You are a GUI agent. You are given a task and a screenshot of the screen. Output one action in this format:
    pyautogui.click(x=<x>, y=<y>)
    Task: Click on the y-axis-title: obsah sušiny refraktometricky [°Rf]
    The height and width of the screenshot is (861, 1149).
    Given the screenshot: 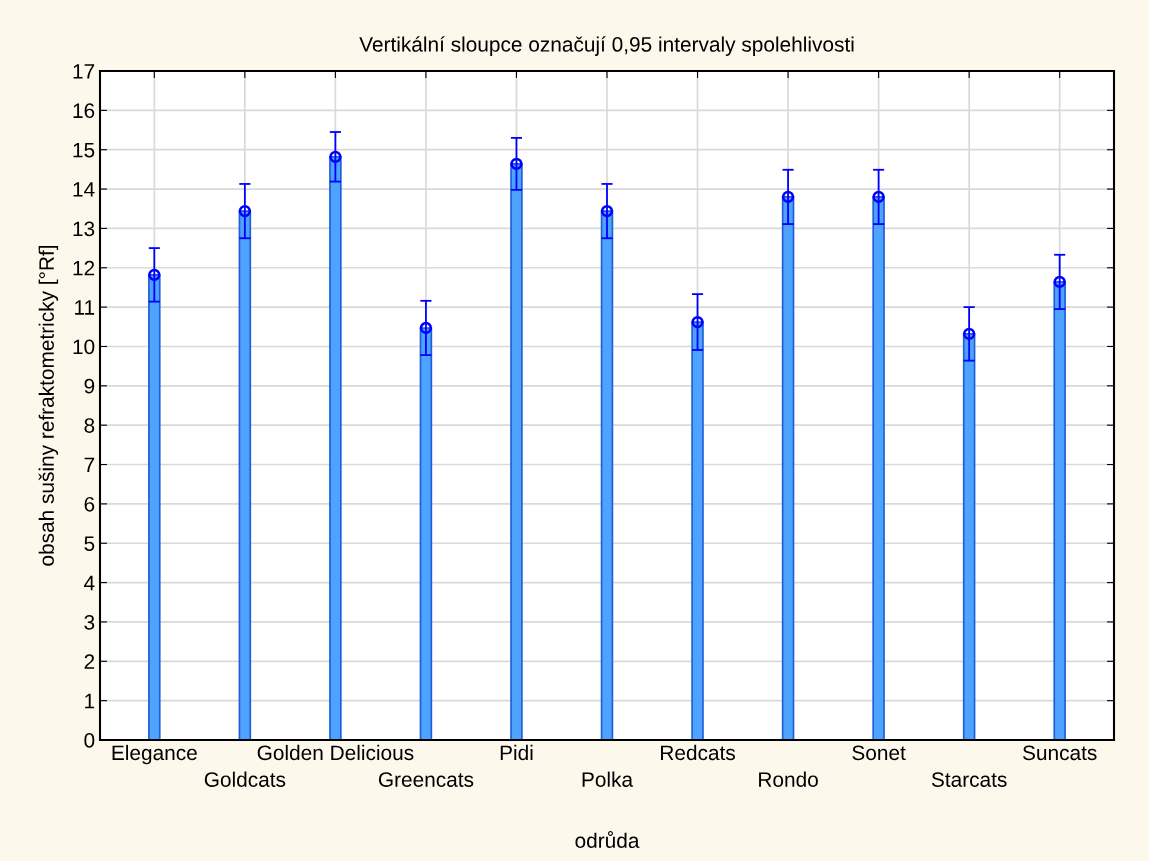 What is the action you would take?
    pyautogui.click(x=48, y=405)
    